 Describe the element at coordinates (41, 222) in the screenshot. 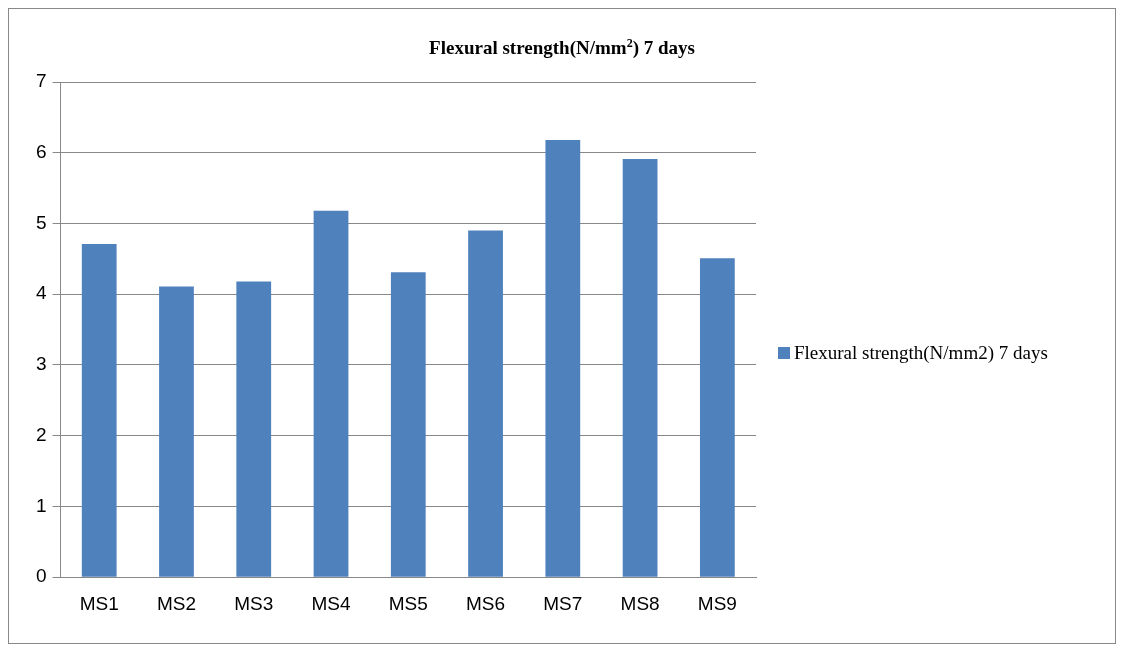

I see `y-tick-label: 5` at that location.